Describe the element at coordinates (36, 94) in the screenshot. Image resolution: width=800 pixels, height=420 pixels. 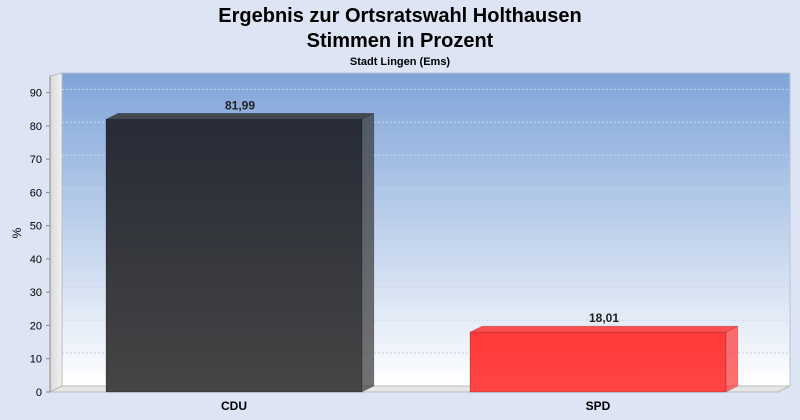
I see `y-tick-label: 90` at that location.